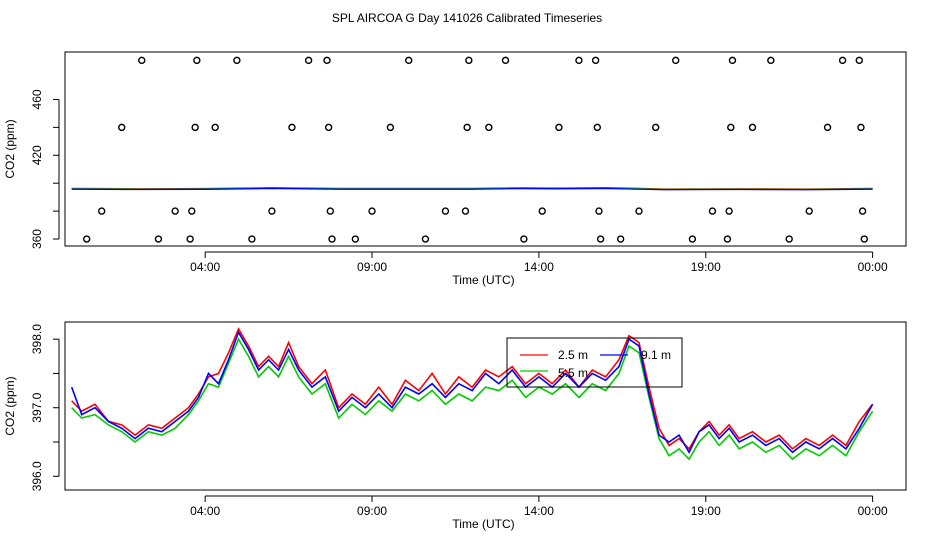 This screenshot has width=936, height=540. Describe the element at coordinates (37, 476) in the screenshot. I see `y-tick-label: 396.0` at that location.